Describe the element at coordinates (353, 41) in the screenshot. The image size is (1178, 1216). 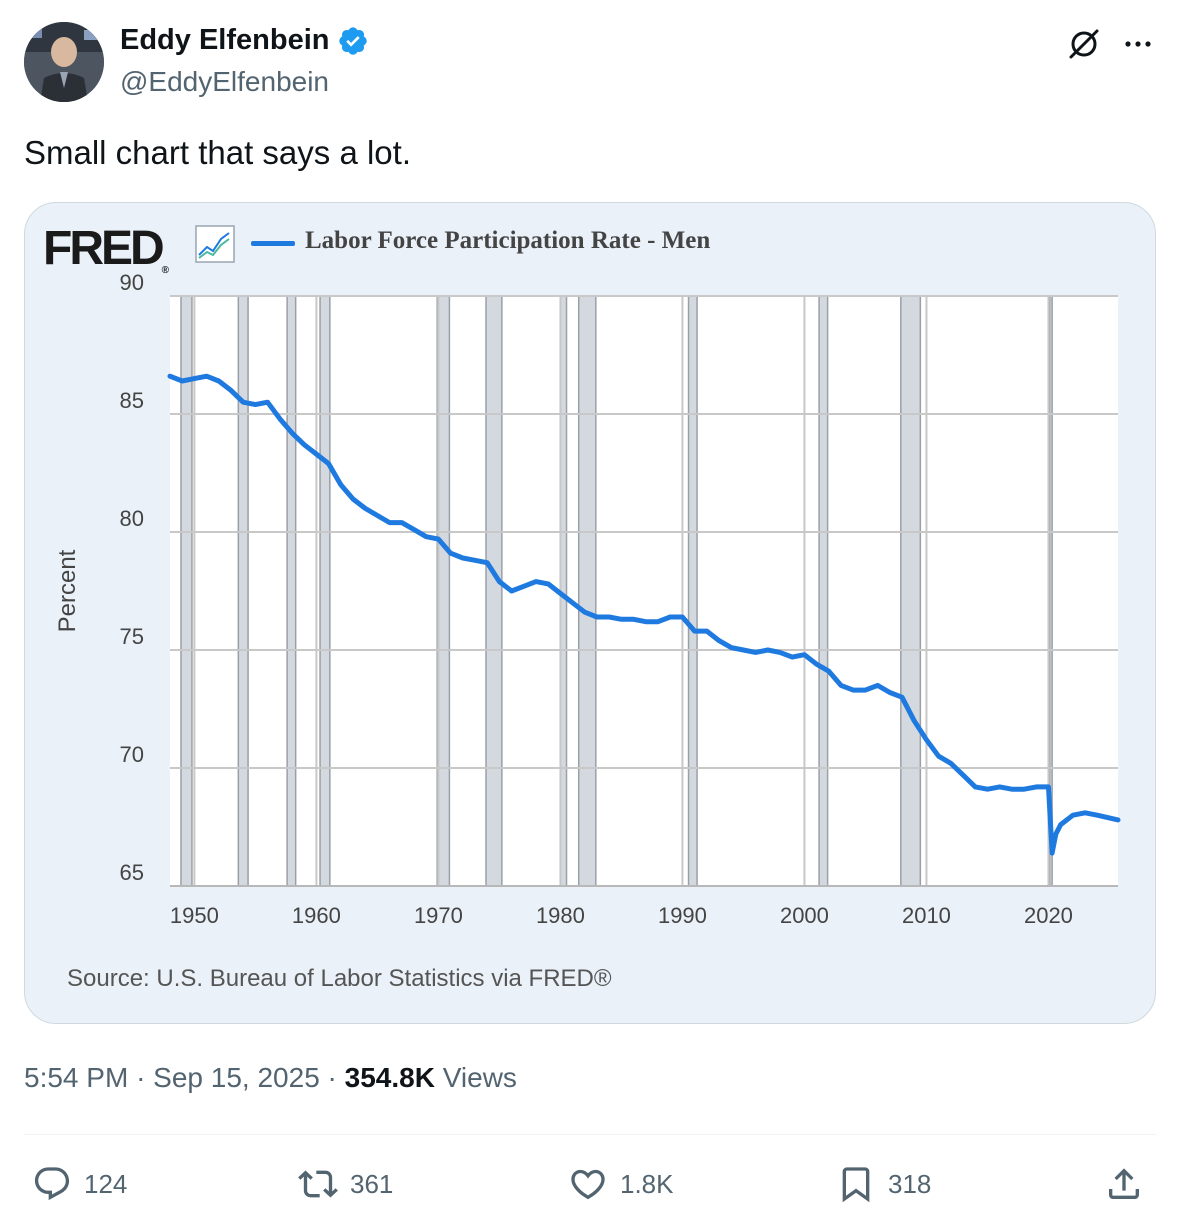
I see `verified-badge-icon` at that location.